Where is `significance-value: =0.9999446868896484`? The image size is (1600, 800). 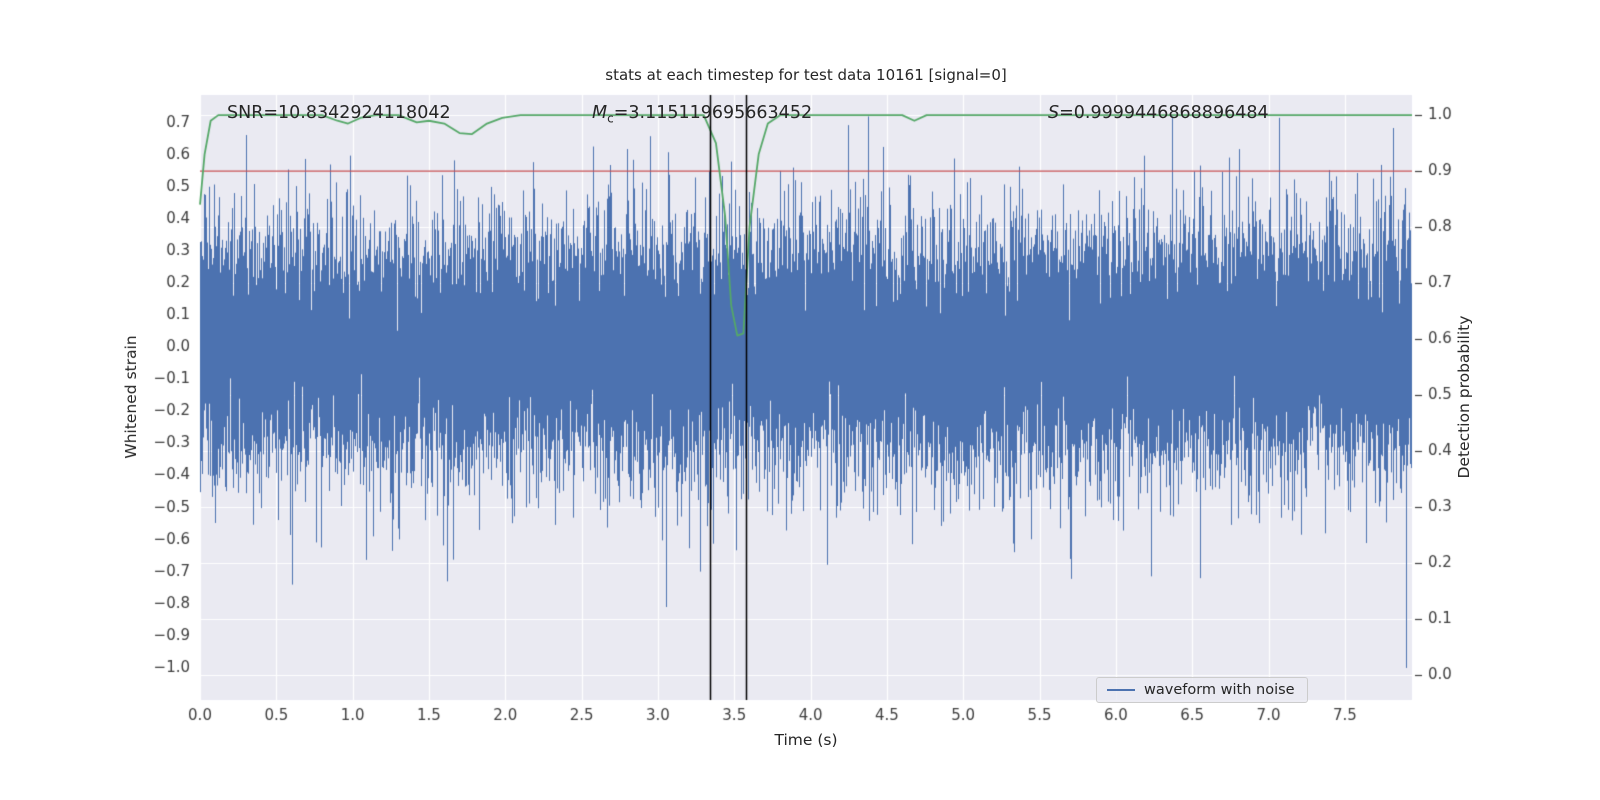 significance-value: =0.9999446868896484 is located at coordinates (1164, 113).